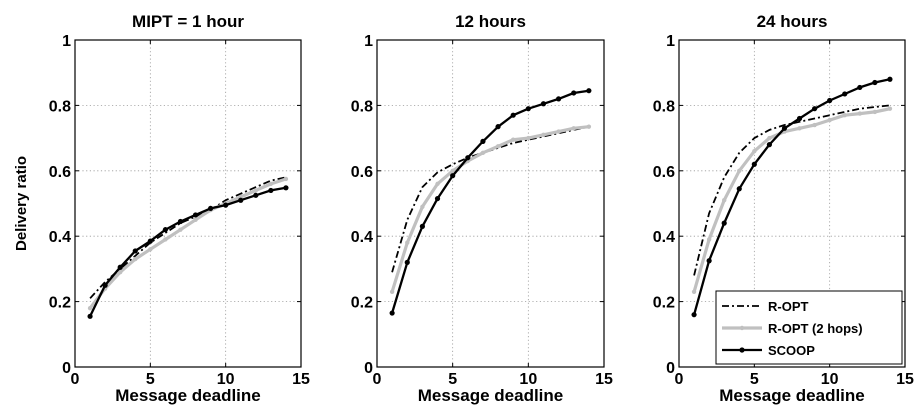  Describe the element at coordinates (742, 328) in the screenshot. I see `legend-marker-r-opt-2-hops` at that location.